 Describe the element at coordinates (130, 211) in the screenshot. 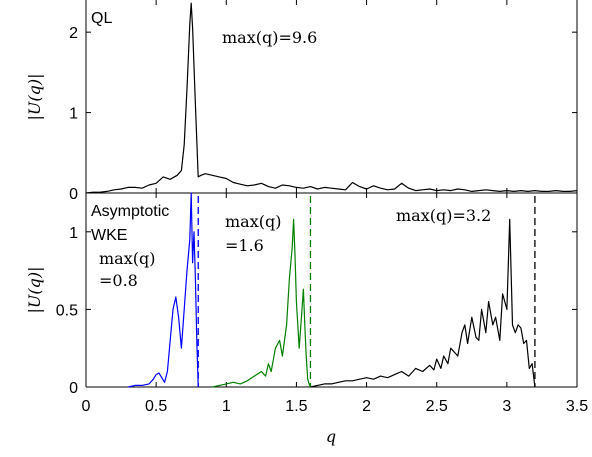

I see `bottom-panel-label-line1: Asymptotic` at that location.